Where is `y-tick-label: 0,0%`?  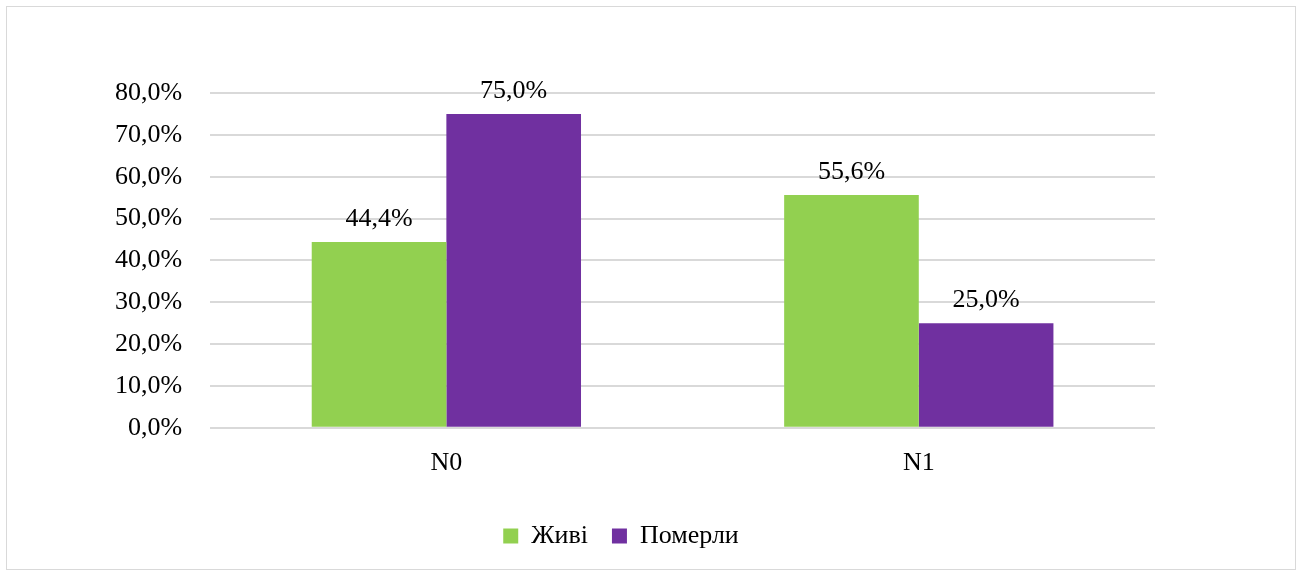 y-tick-label: 0,0% is located at coordinates (155, 426).